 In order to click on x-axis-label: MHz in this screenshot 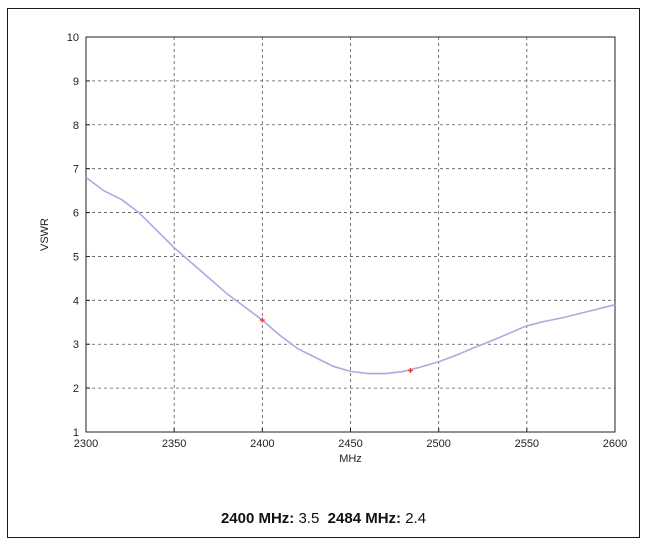, I will do `click(350, 459)`.